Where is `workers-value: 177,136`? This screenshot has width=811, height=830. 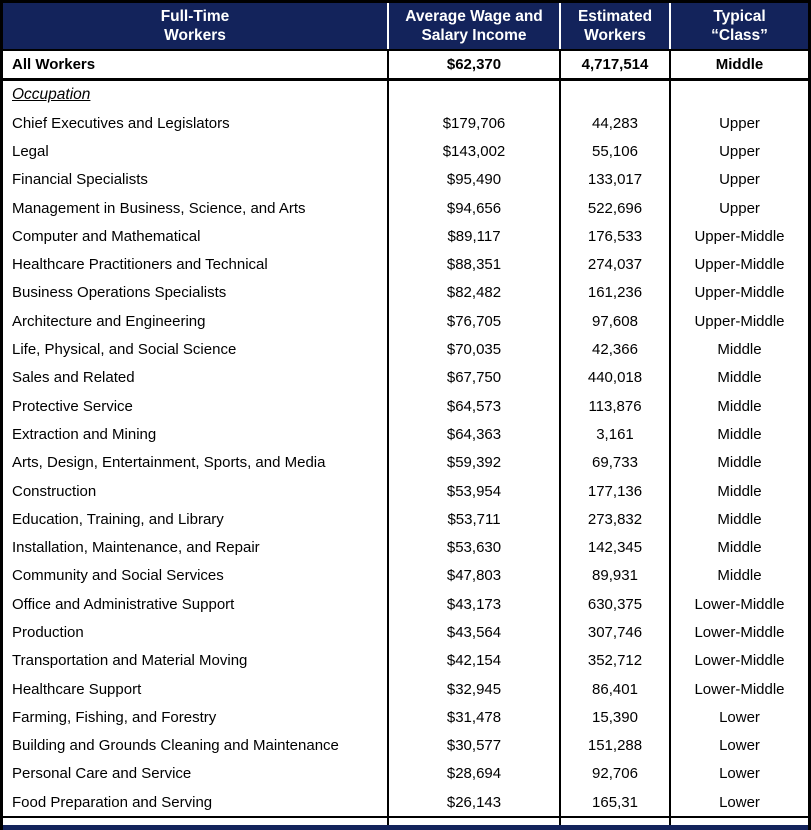 workers-value: 177,136 is located at coordinates (614, 491).